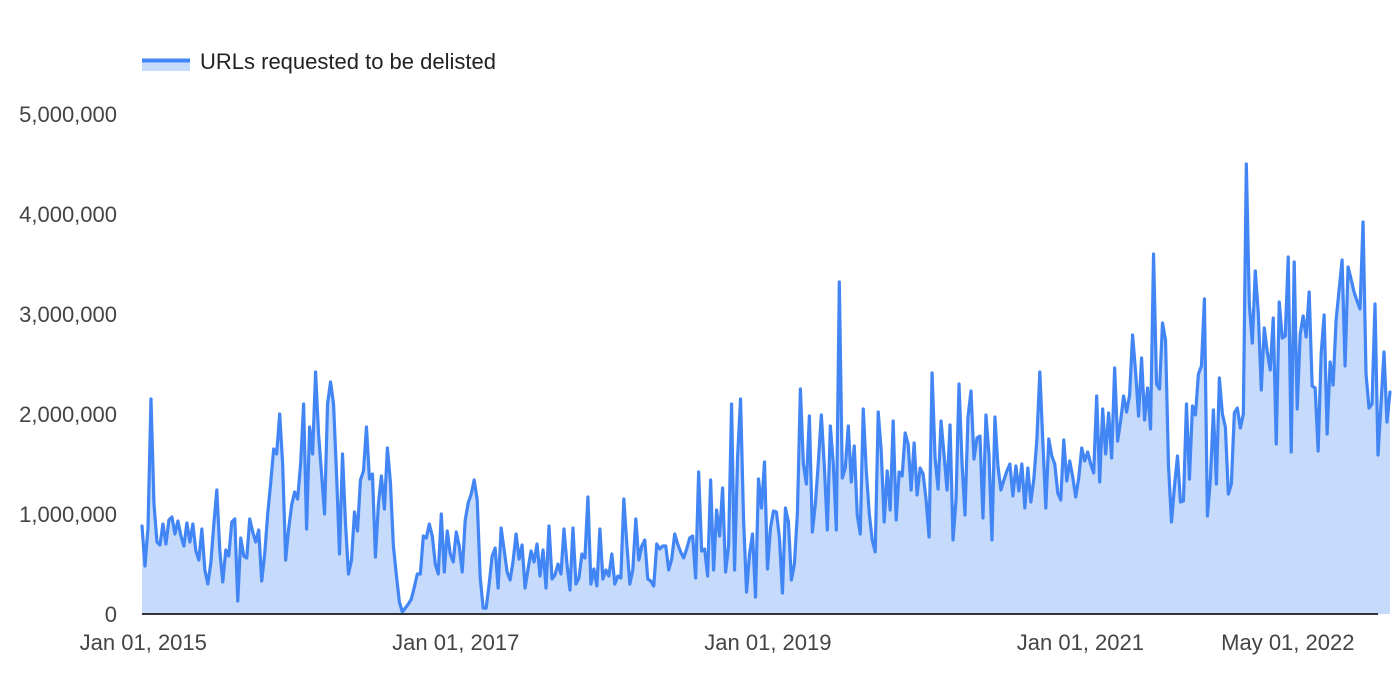 The height and width of the screenshot is (683, 1400). Describe the element at coordinates (1080, 642) in the screenshot. I see `x-tick-label: Jan 01, 2021` at that location.